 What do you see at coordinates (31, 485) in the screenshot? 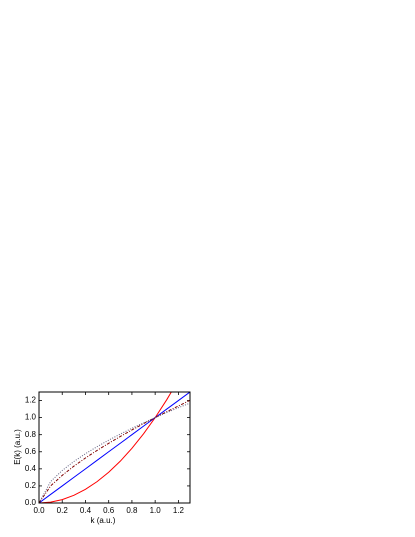
I see `y-tick-label: 0.2` at bounding box center [31, 485].